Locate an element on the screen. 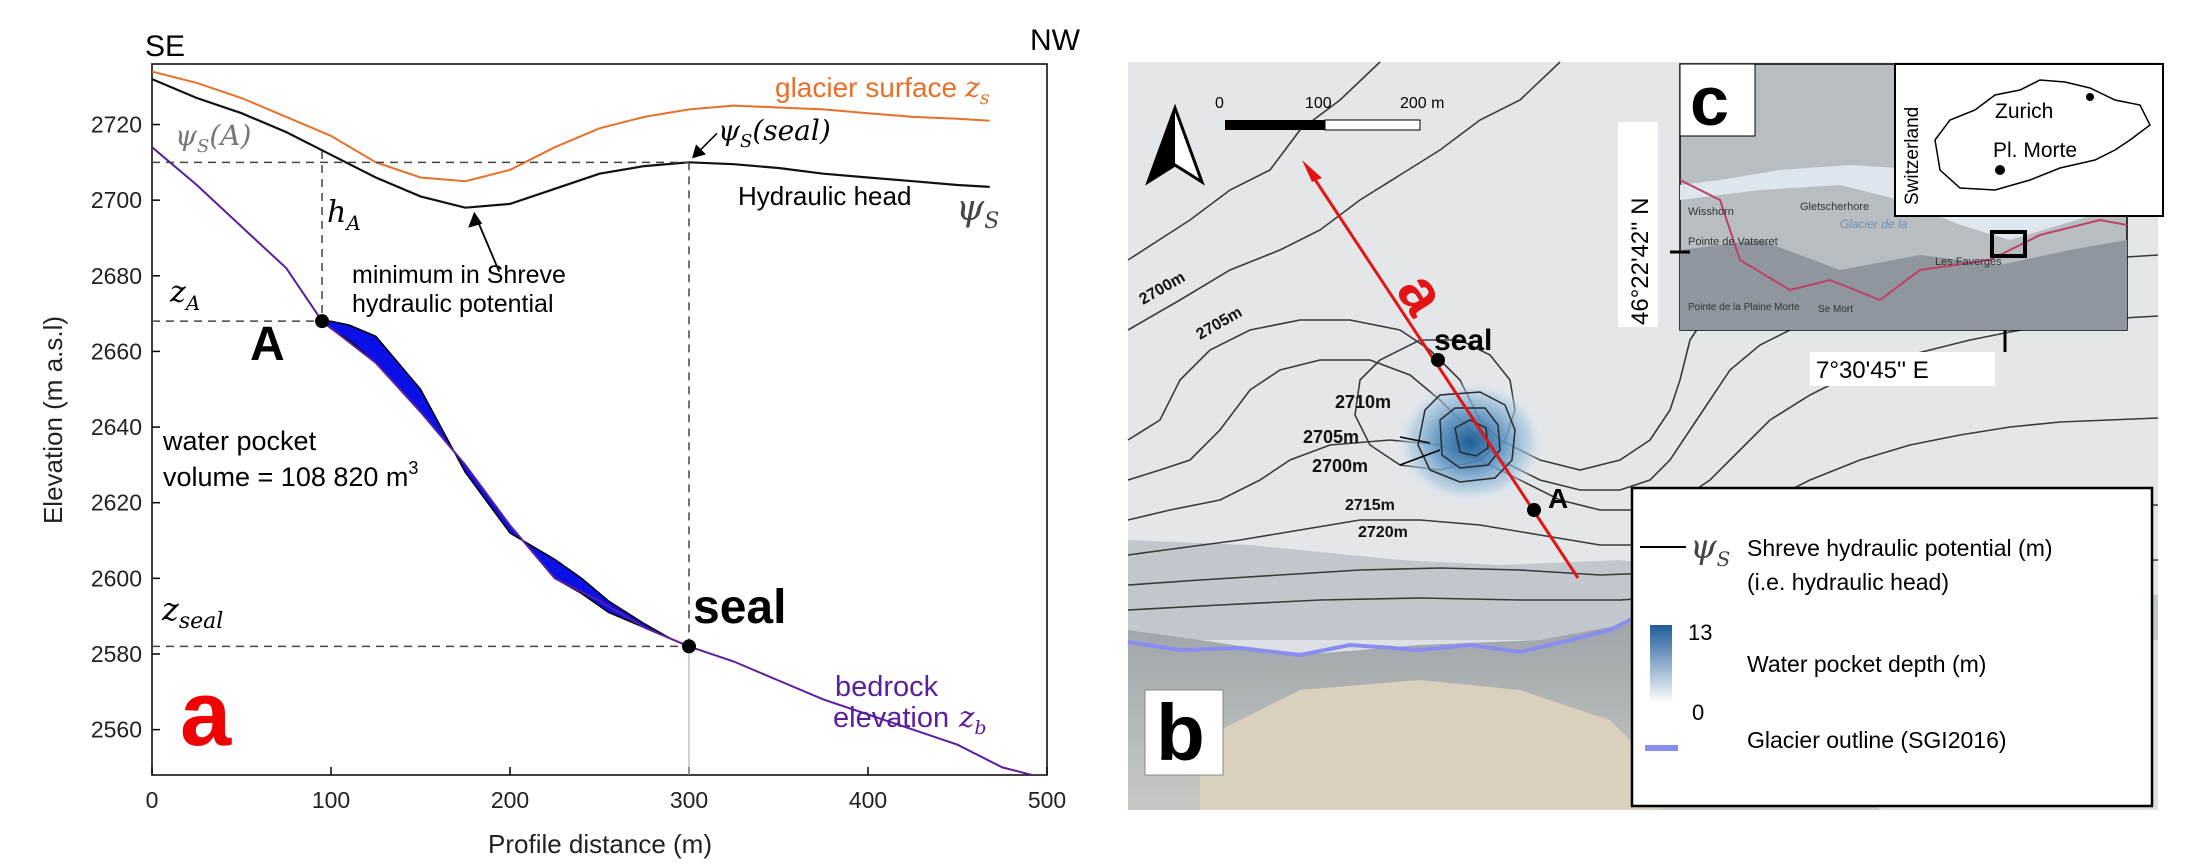 This screenshot has height=864, width=2192. legend-psi-text2: (i.e. hydraulic head) is located at coordinates (1848, 582).